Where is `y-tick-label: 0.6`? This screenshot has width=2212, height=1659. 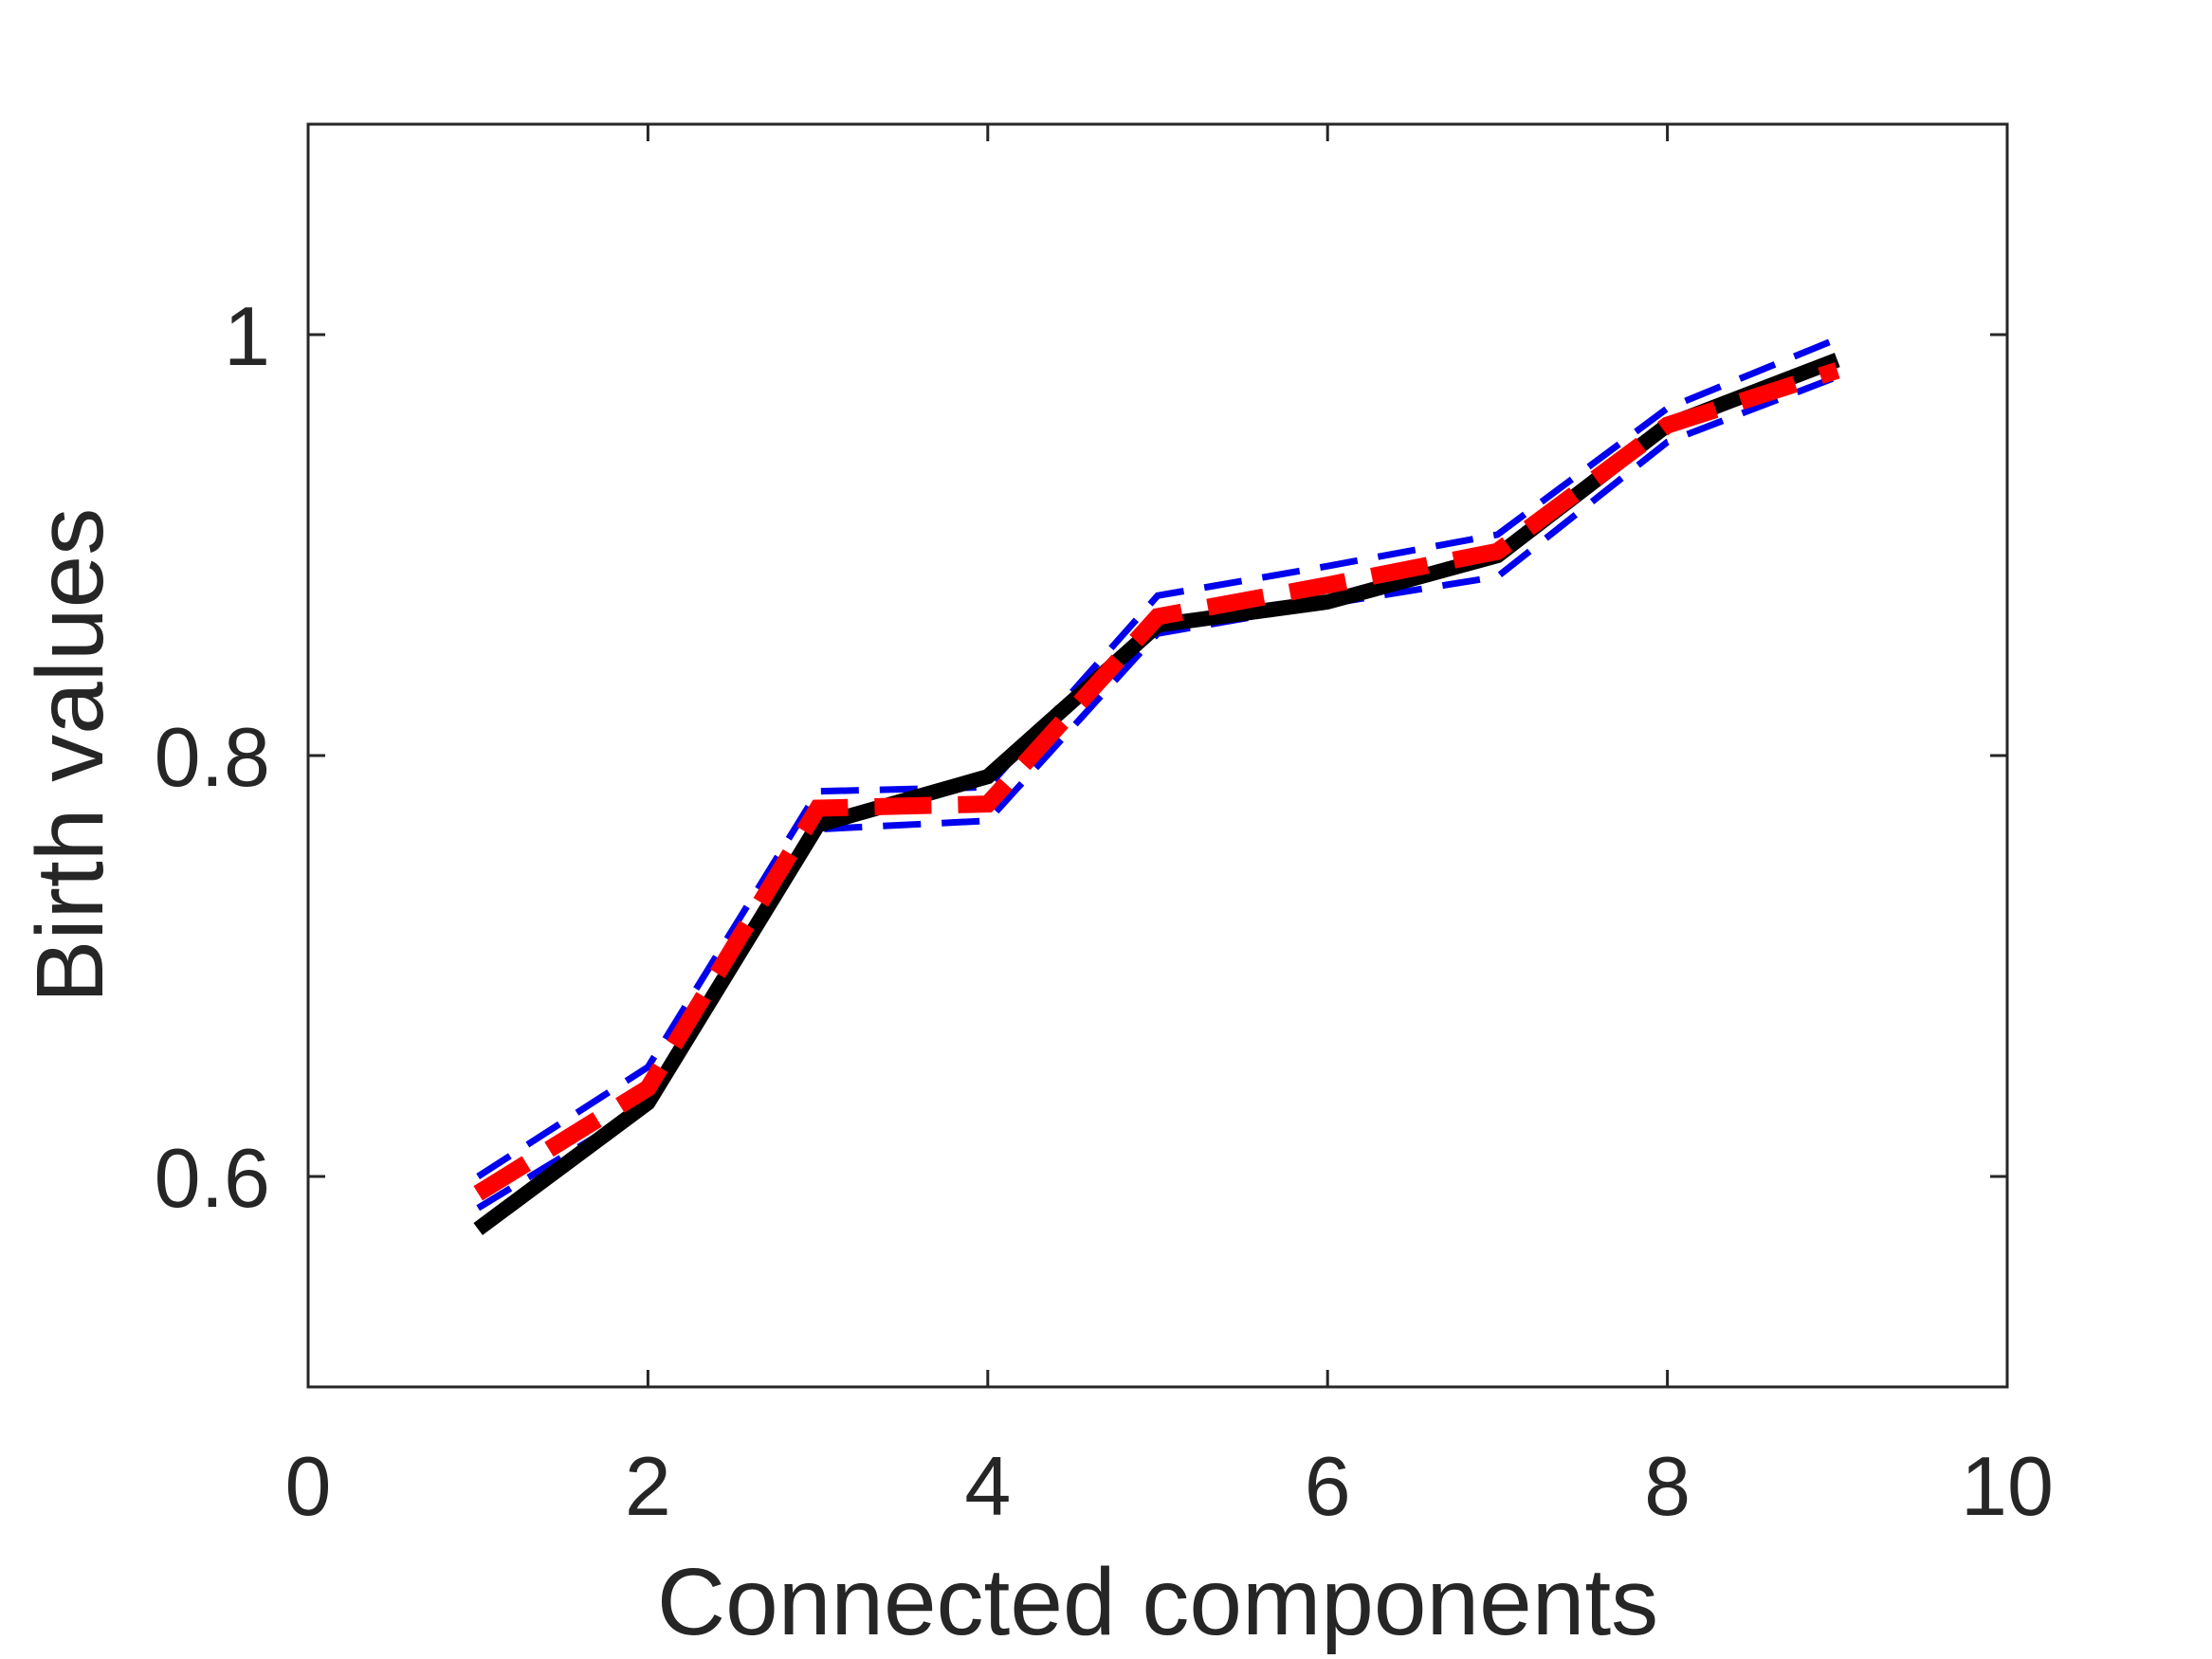
y-tick-label: 0.6 is located at coordinates (212, 1178).